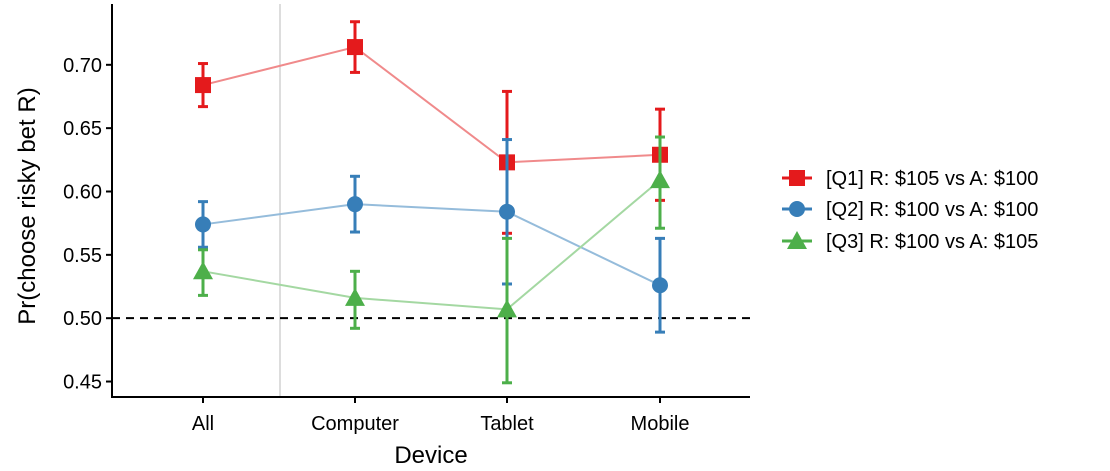  Describe the element at coordinates (82, 319) in the screenshot. I see `y-tick-label: 0.50` at that location.